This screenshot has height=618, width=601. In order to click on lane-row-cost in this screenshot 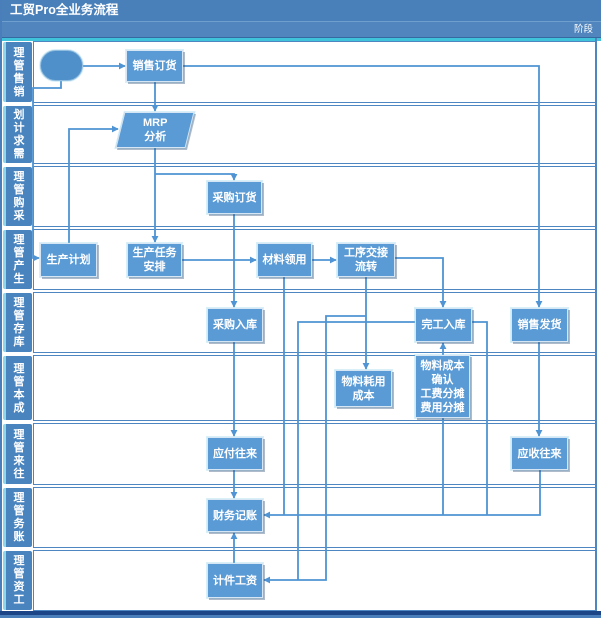, I will do `click(314, 388)`.